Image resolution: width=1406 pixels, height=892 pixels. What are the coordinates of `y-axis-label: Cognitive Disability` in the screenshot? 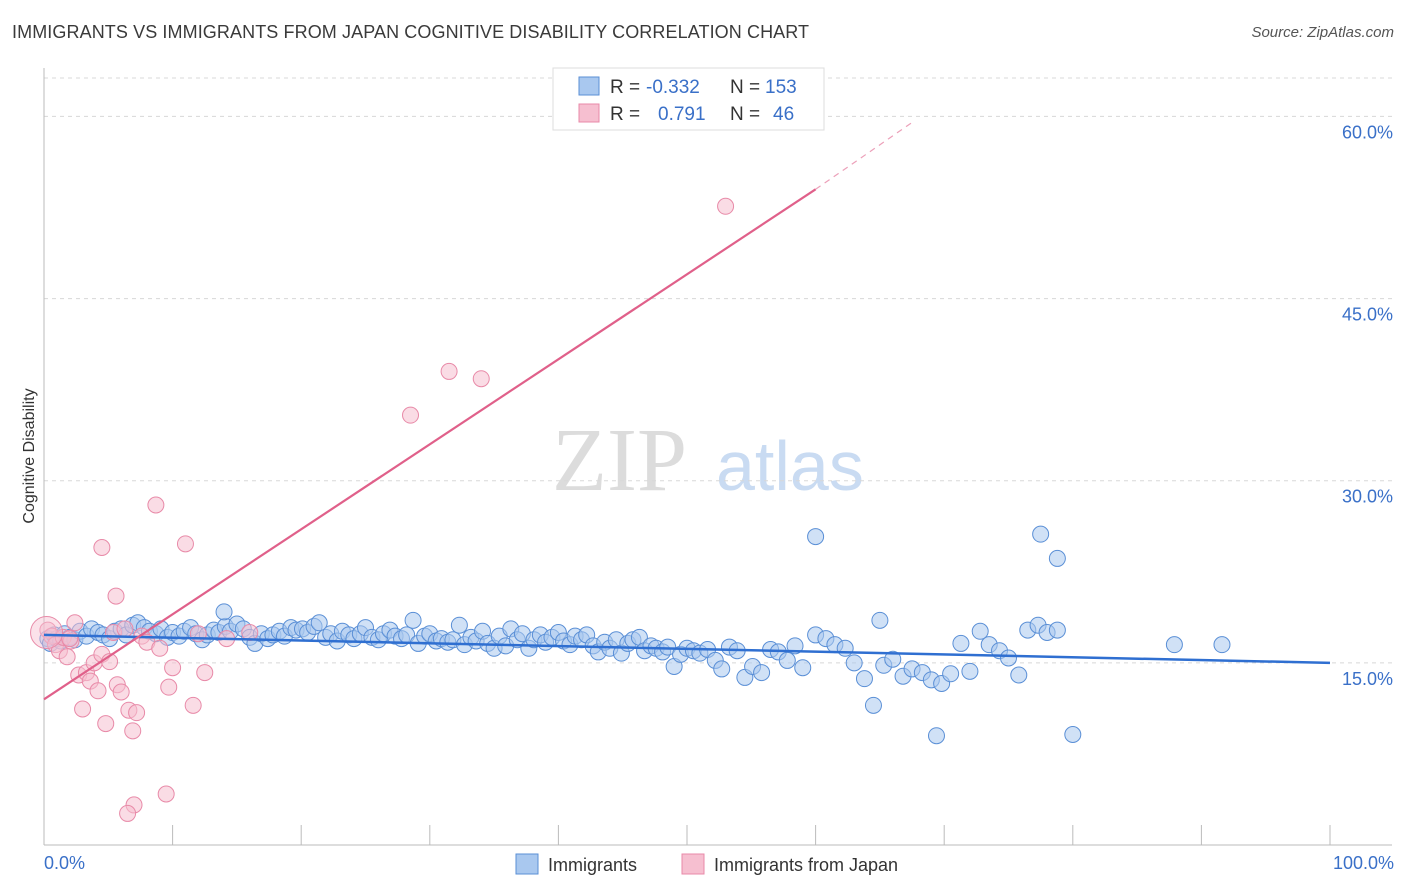 It's located at (29, 455).